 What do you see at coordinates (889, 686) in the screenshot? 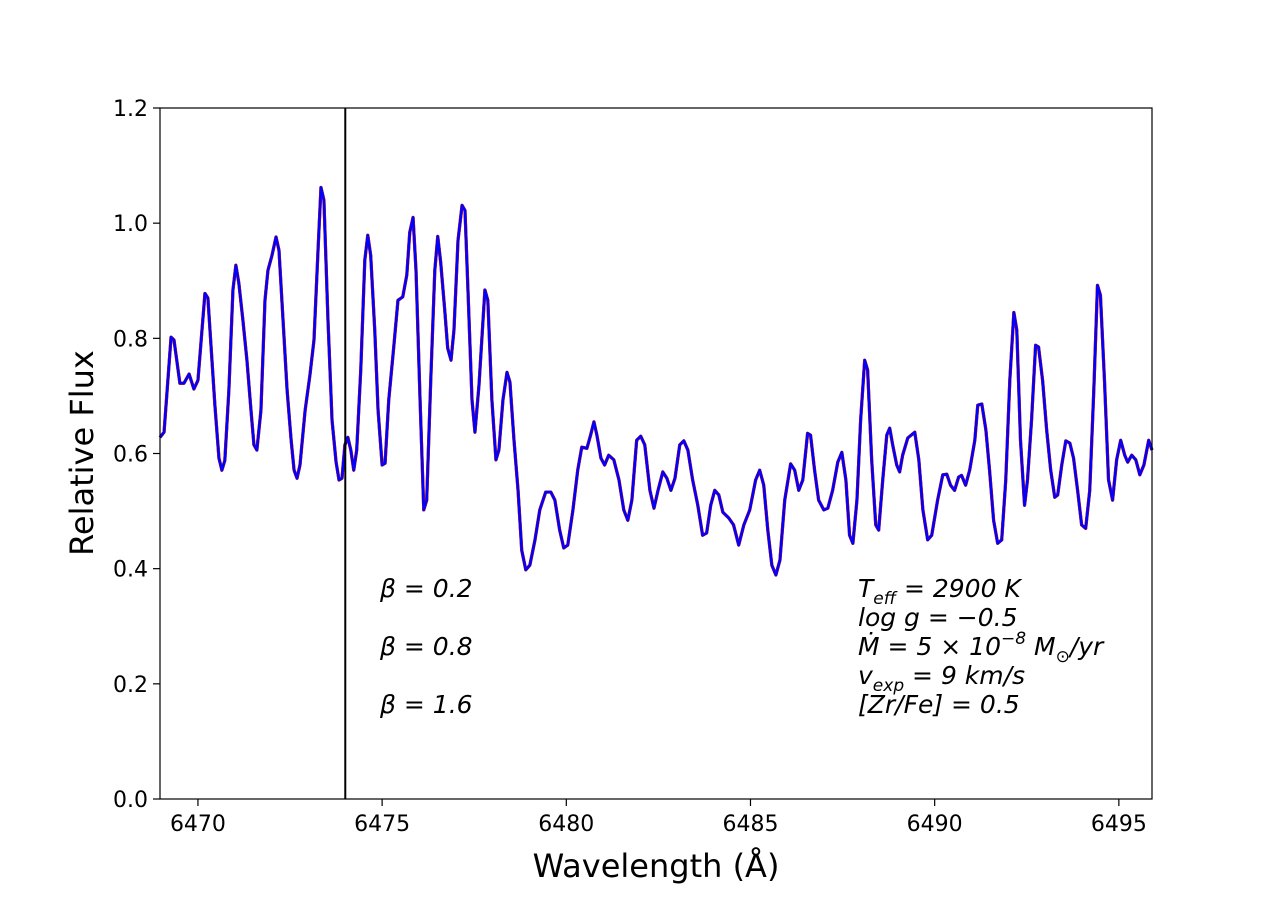
I see `parameter-sub: exp` at bounding box center [889, 686].